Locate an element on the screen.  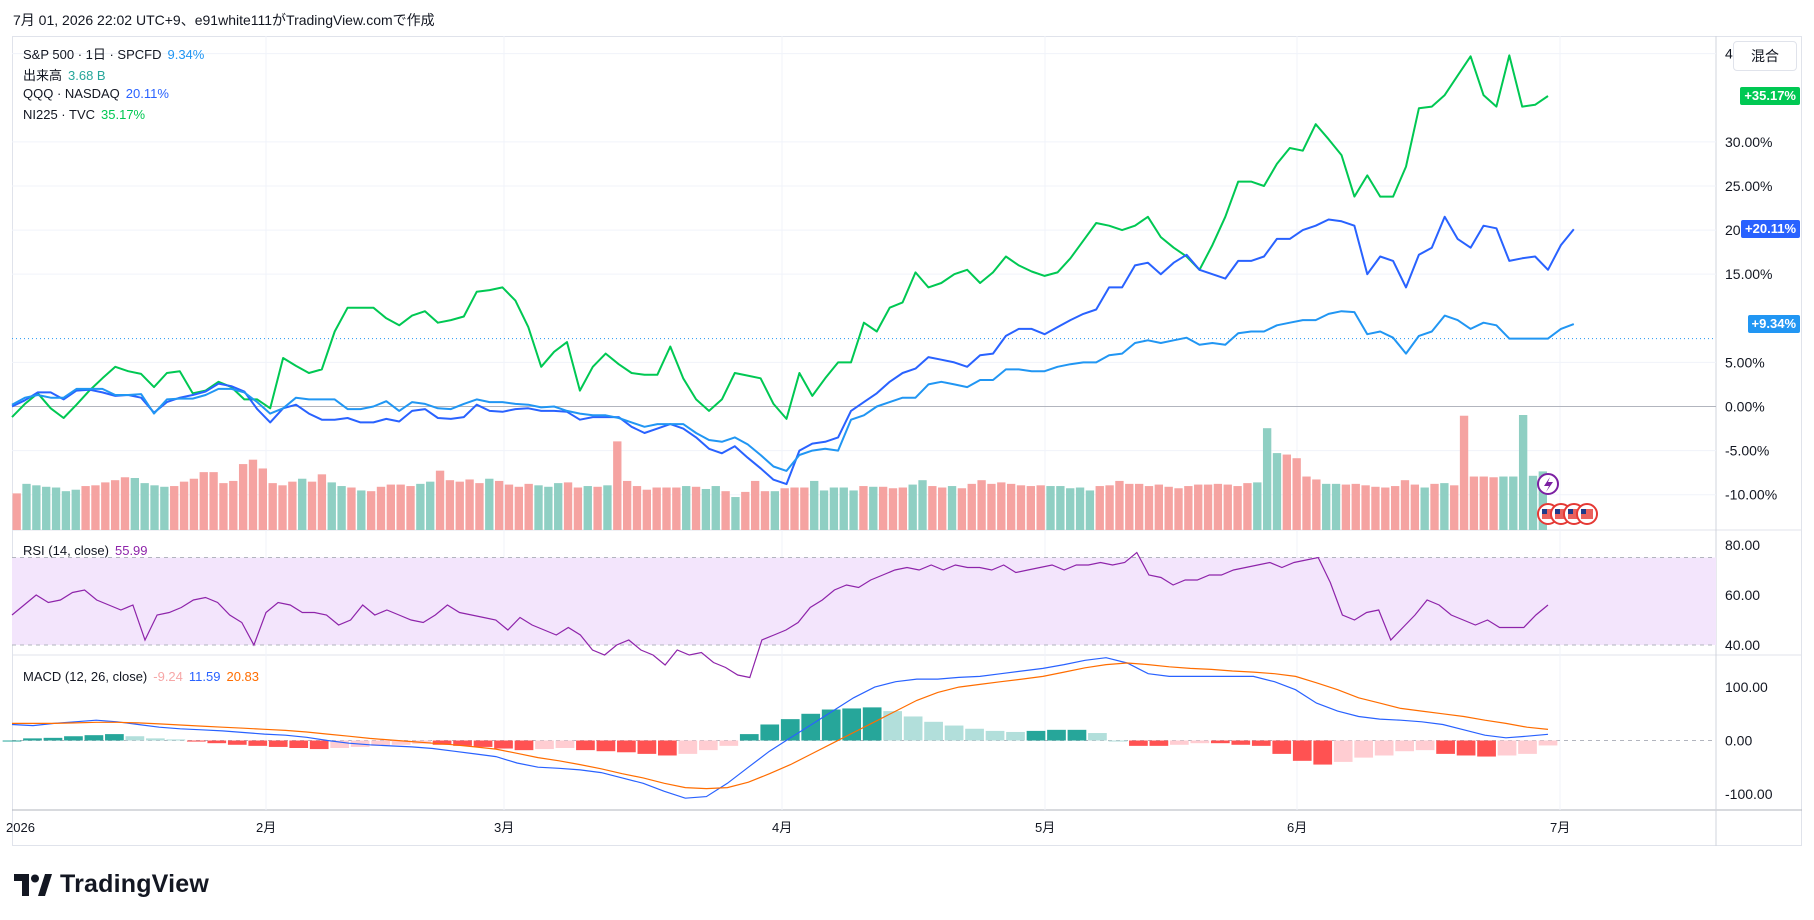
scale-mode-button: 混合 is located at coordinates (1765, 56).